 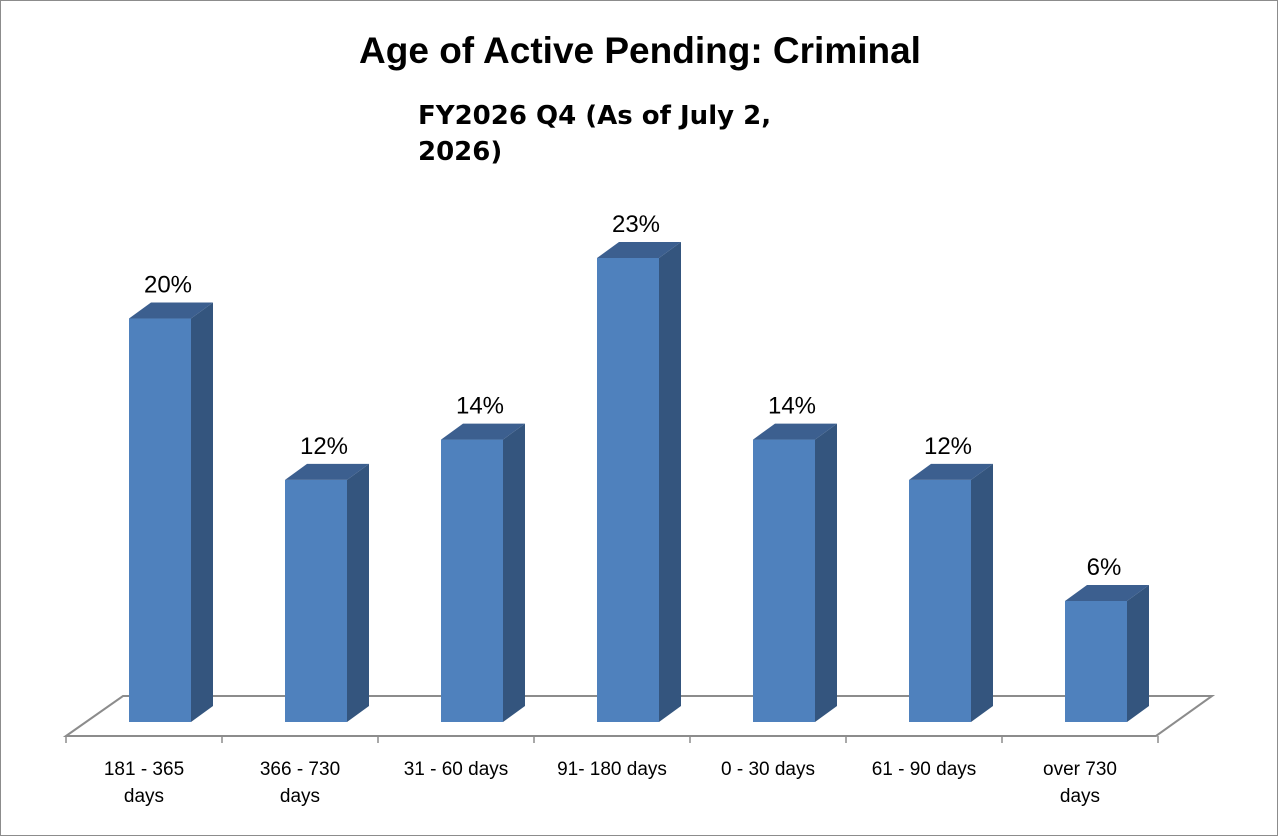 What do you see at coordinates (595, 134) in the screenshot?
I see `chart-subtitle: FY2026 Q4 (As of July 2, 2026)` at bounding box center [595, 134].